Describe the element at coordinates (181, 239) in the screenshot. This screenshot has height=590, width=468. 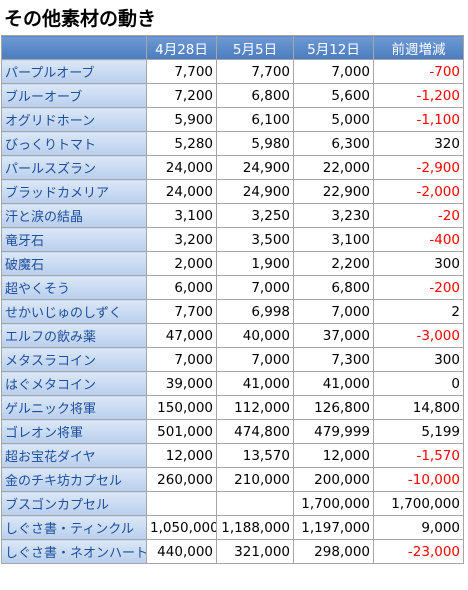
I see `price-cell: 3,200` at that location.